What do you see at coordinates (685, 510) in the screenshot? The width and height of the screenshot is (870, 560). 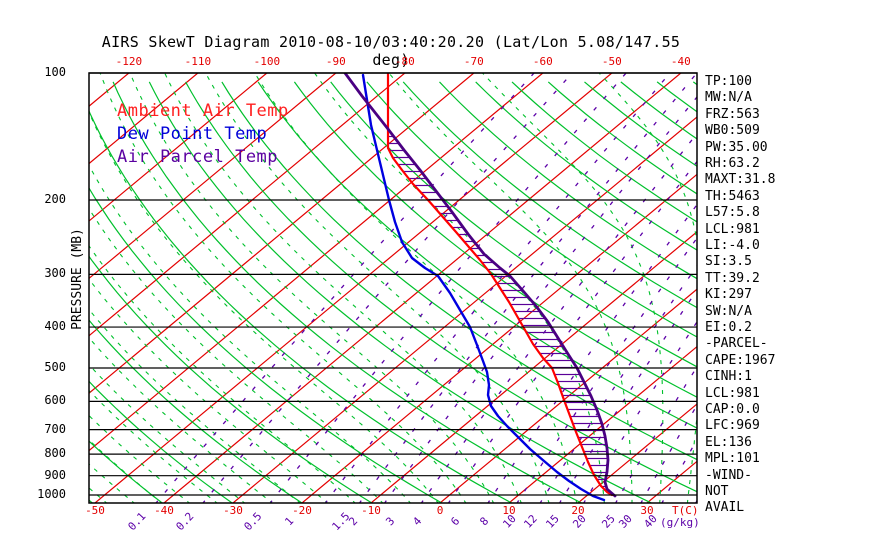 I see `temp-unit-label: T(C)` at bounding box center [685, 510].